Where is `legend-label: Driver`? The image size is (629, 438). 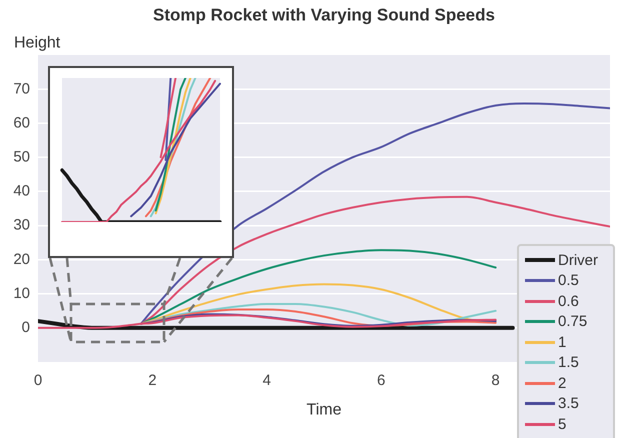 legend-label: Driver is located at coordinates (578, 260).